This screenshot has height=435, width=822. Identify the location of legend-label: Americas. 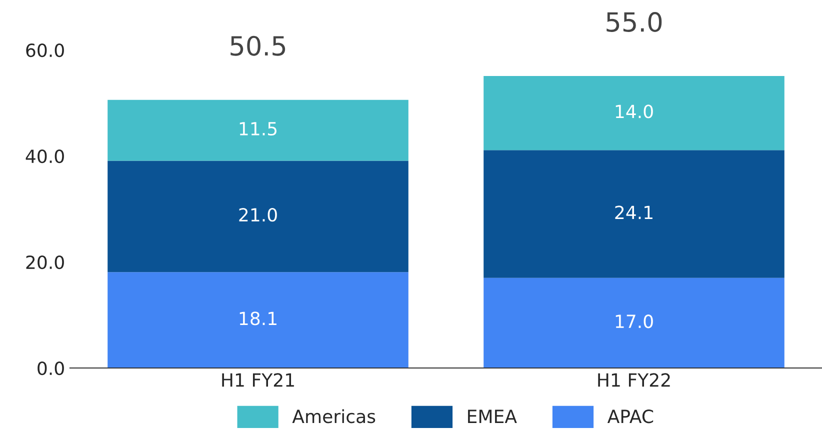
(334, 416).